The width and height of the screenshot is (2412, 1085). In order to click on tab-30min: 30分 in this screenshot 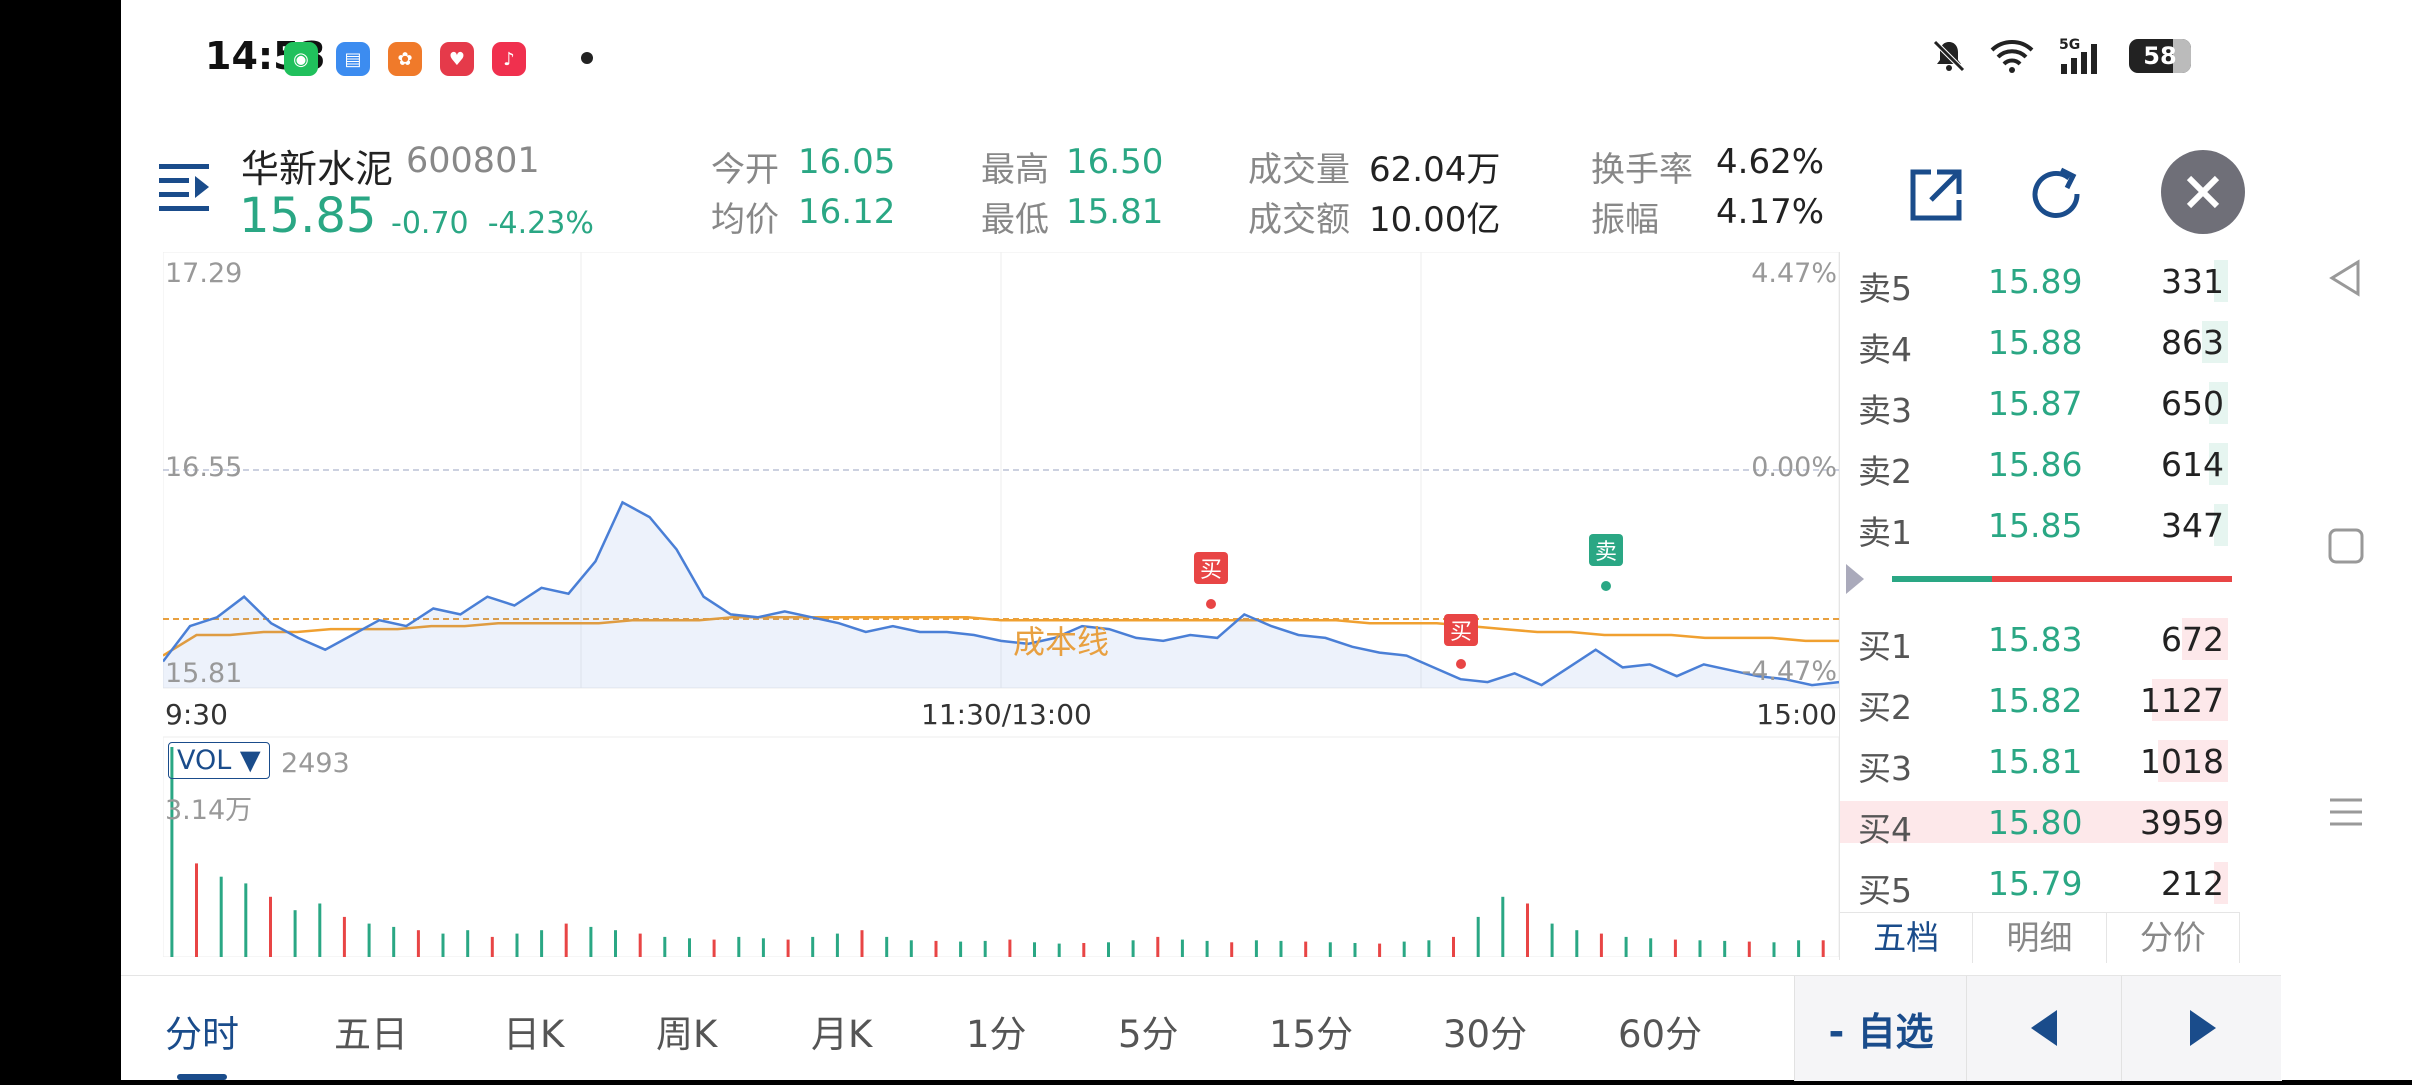, I will do `click(1485, 1034)`.